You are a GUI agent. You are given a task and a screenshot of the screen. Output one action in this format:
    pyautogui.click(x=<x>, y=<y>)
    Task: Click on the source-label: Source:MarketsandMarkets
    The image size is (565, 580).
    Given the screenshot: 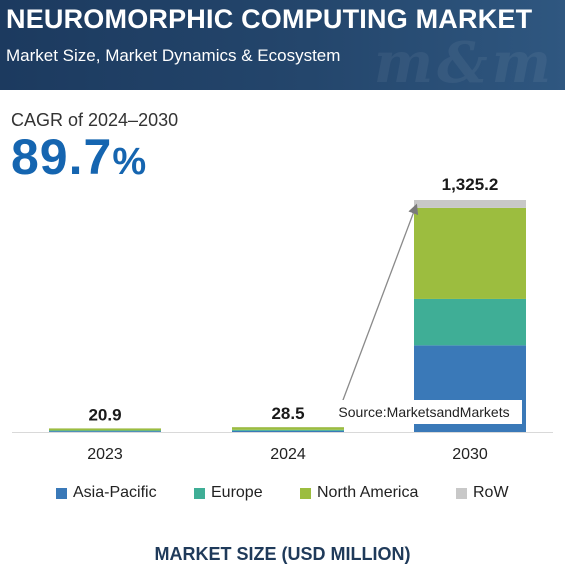 What is the action you would take?
    pyautogui.click(x=423, y=412)
    